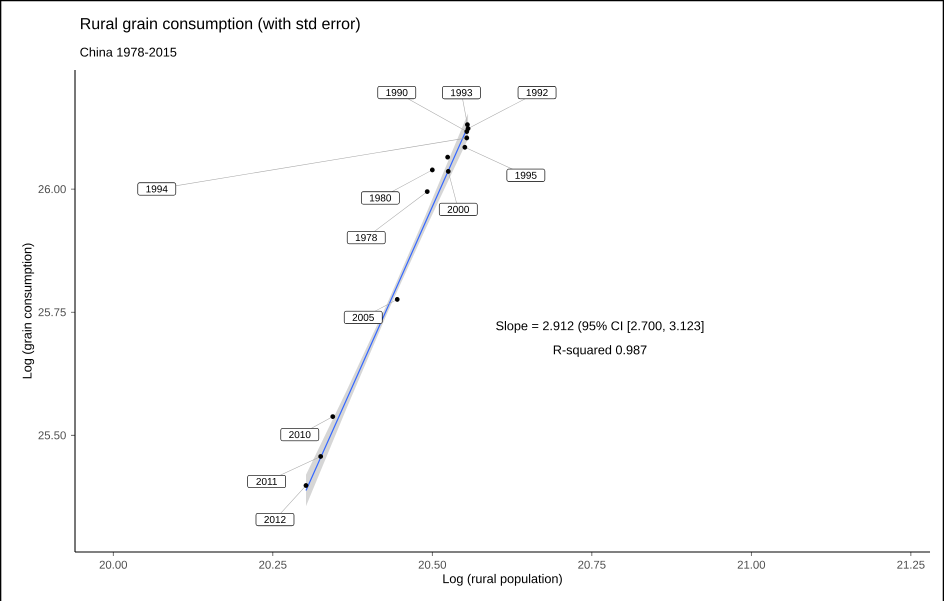 This screenshot has height=601, width=944. What do you see at coordinates (600, 351) in the screenshot?
I see `annotation: R-squared 0.987` at bounding box center [600, 351].